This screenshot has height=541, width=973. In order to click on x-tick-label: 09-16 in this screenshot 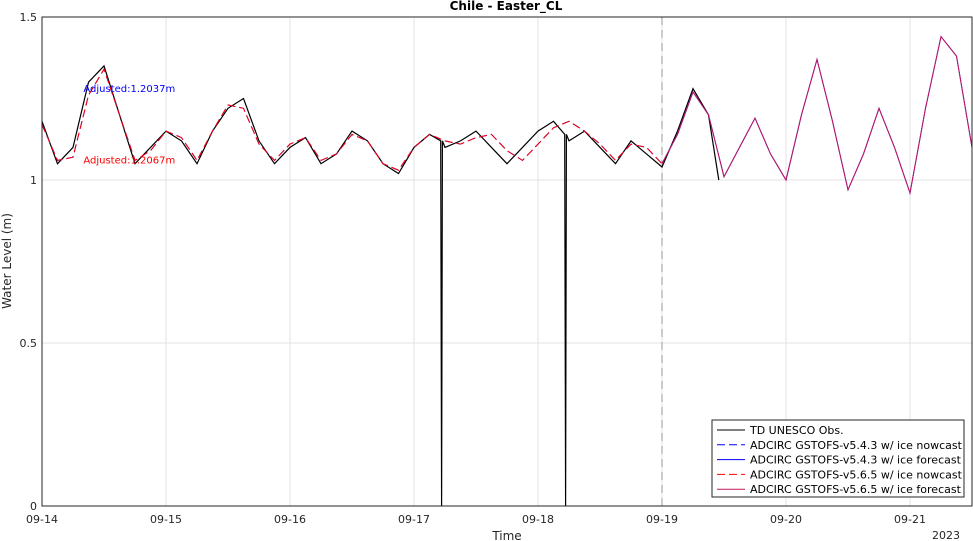, I will do `click(290, 519)`.